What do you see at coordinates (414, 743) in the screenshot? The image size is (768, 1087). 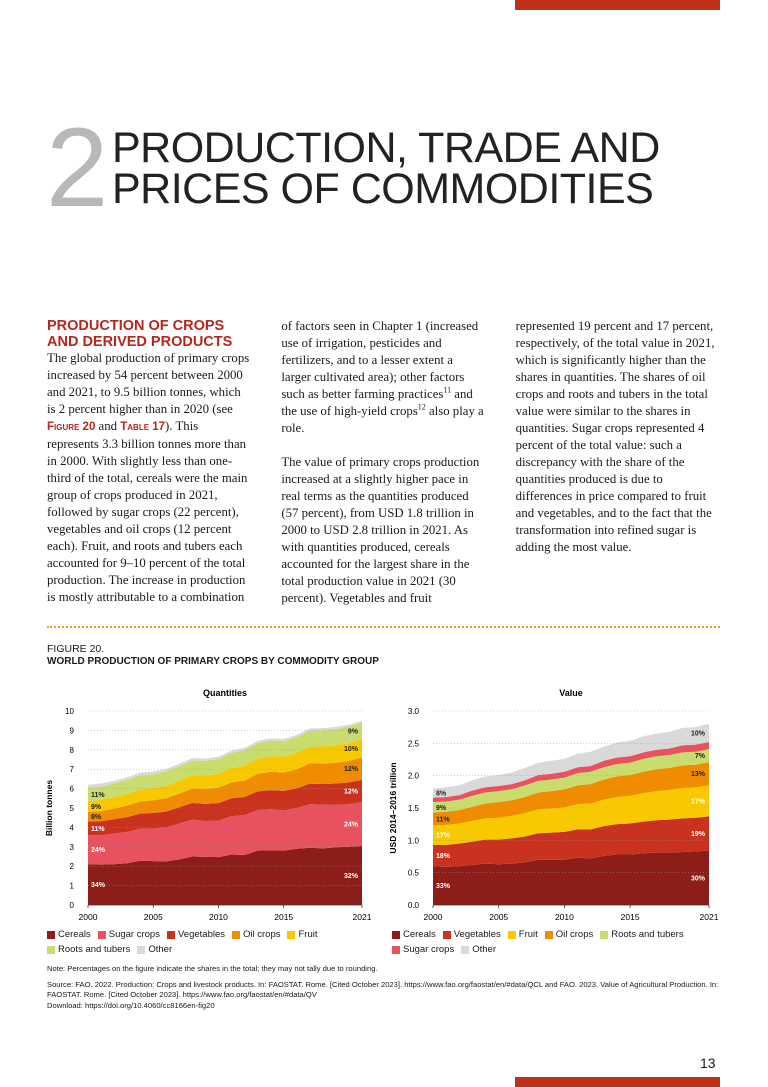 I see `y-tick-label: 2.5` at bounding box center [414, 743].